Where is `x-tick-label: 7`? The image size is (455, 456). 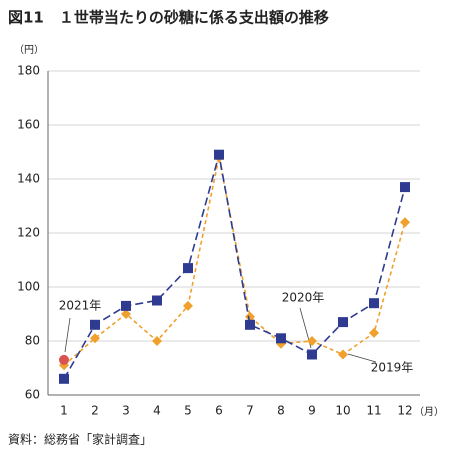
x-tick-label: 7 is located at coordinates (250, 411).